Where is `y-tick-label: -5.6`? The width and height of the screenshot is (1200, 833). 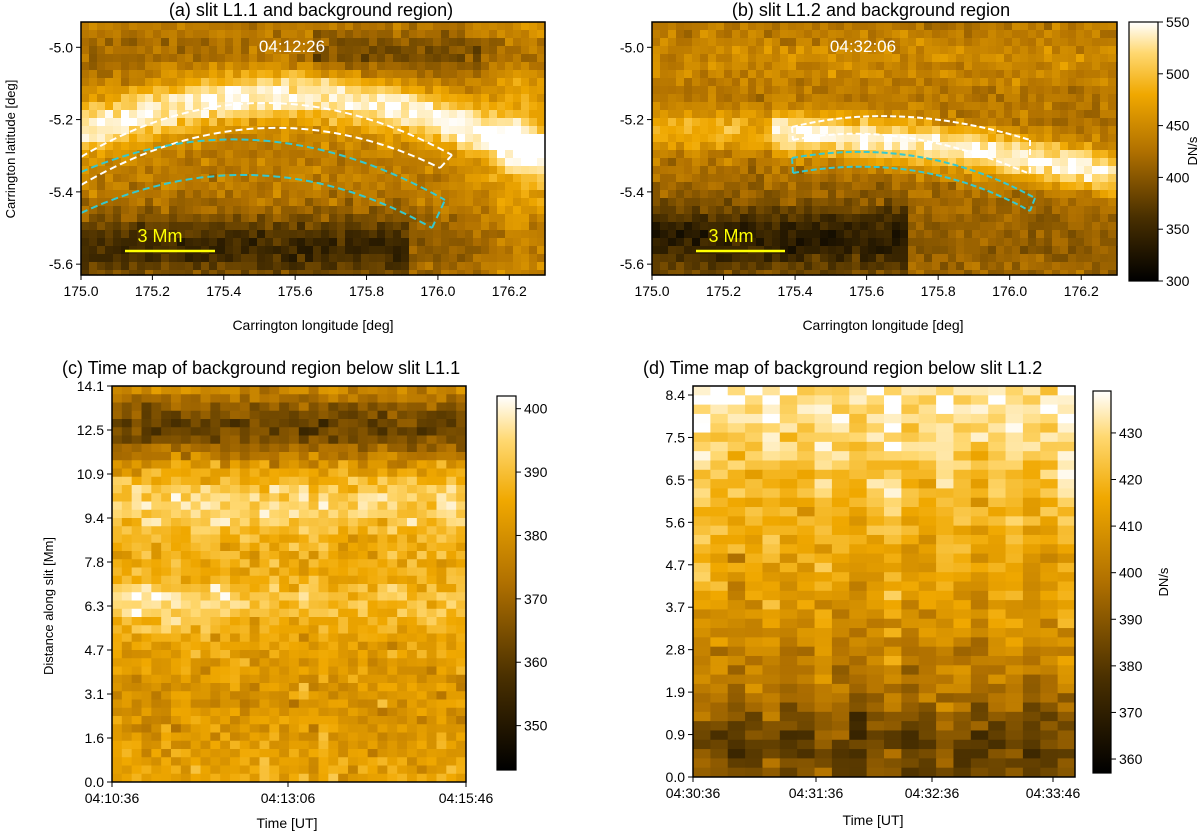 y-tick-label: -5.6 is located at coordinates (61, 264).